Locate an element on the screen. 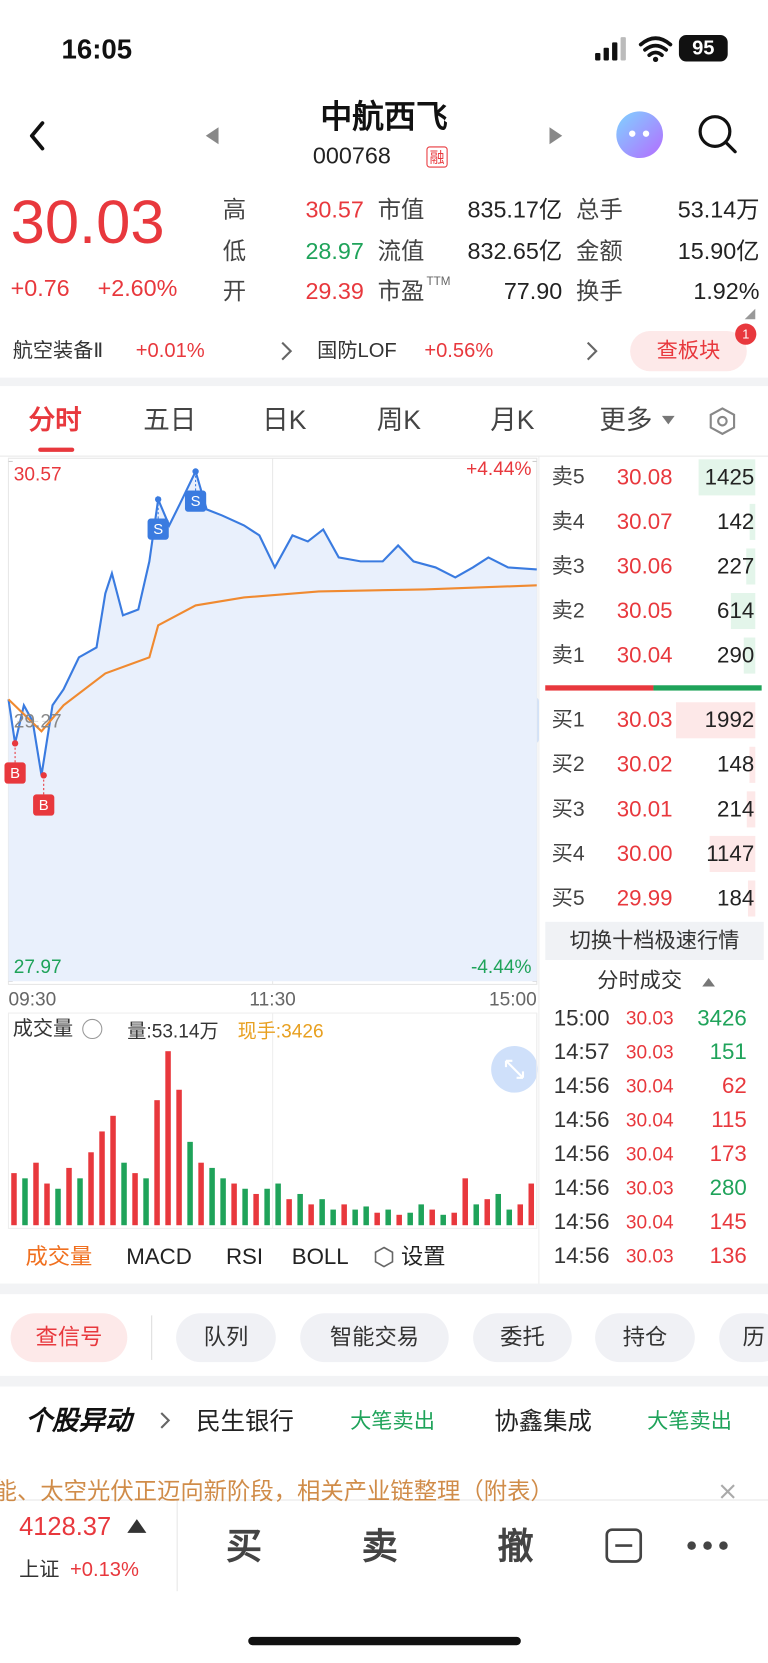  book-divider is located at coordinates (707, 688).